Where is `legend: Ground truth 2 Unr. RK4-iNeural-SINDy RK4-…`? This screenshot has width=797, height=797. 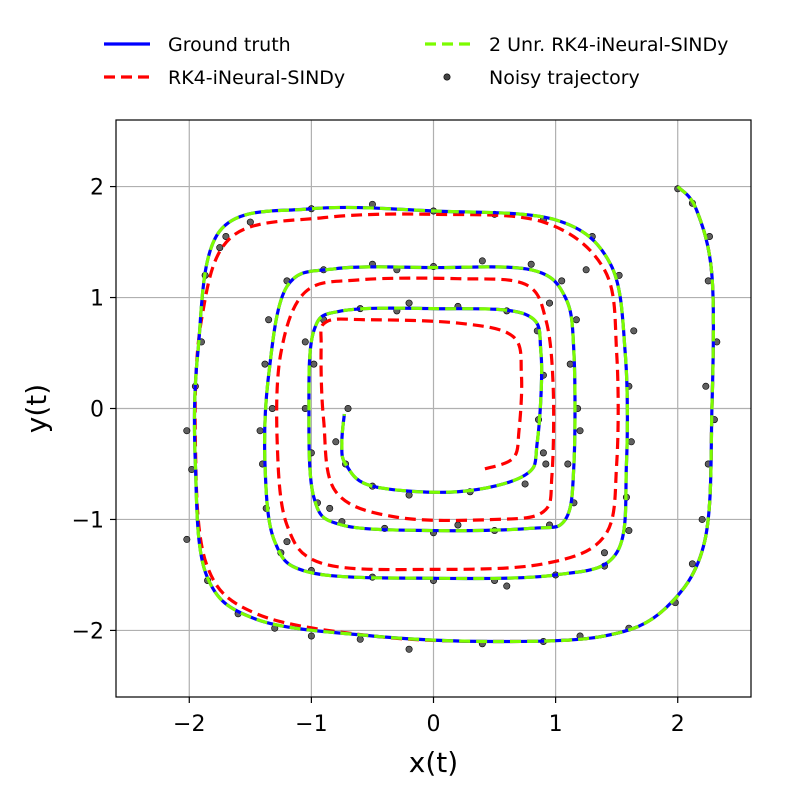
legend: Ground truth 2 Unr. RK4-iNeural-SINDy RK4-… is located at coordinates (416, 61).